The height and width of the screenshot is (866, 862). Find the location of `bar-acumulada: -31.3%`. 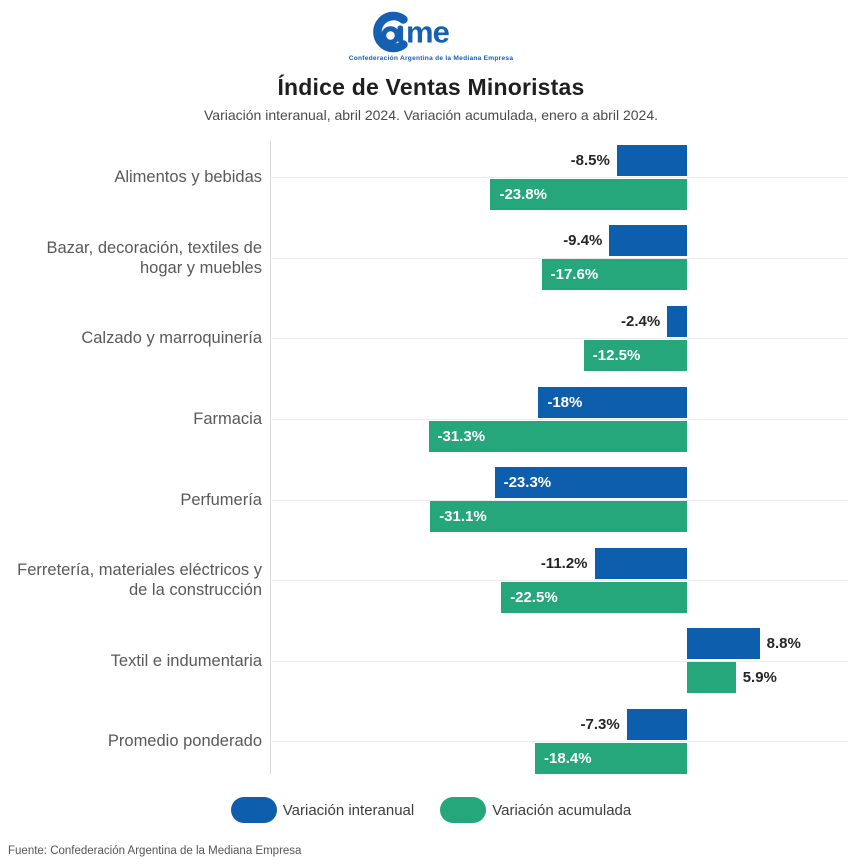

bar-acumulada: -31.3% is located at coordinates (557, 436).